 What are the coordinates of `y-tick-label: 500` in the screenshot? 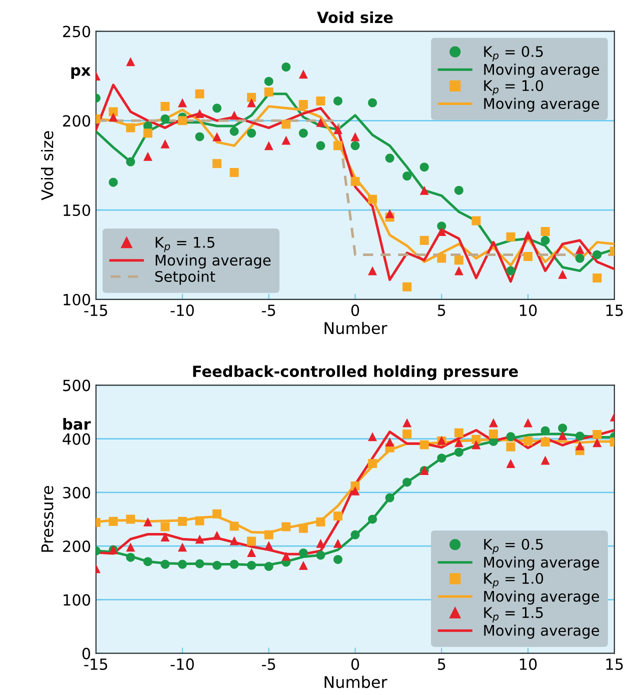 It's located at (76, 386).